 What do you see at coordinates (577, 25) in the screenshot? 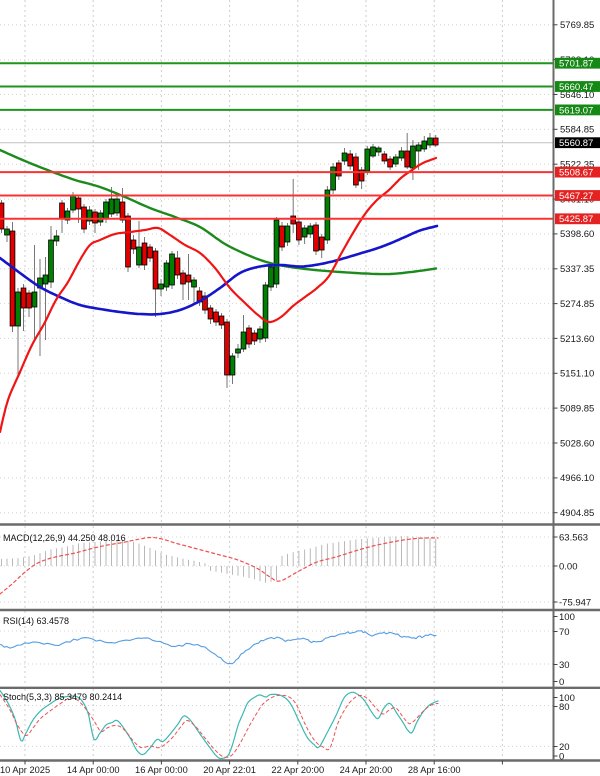
I see `svg-text: 5769.85` at bounding box center [577, 25].